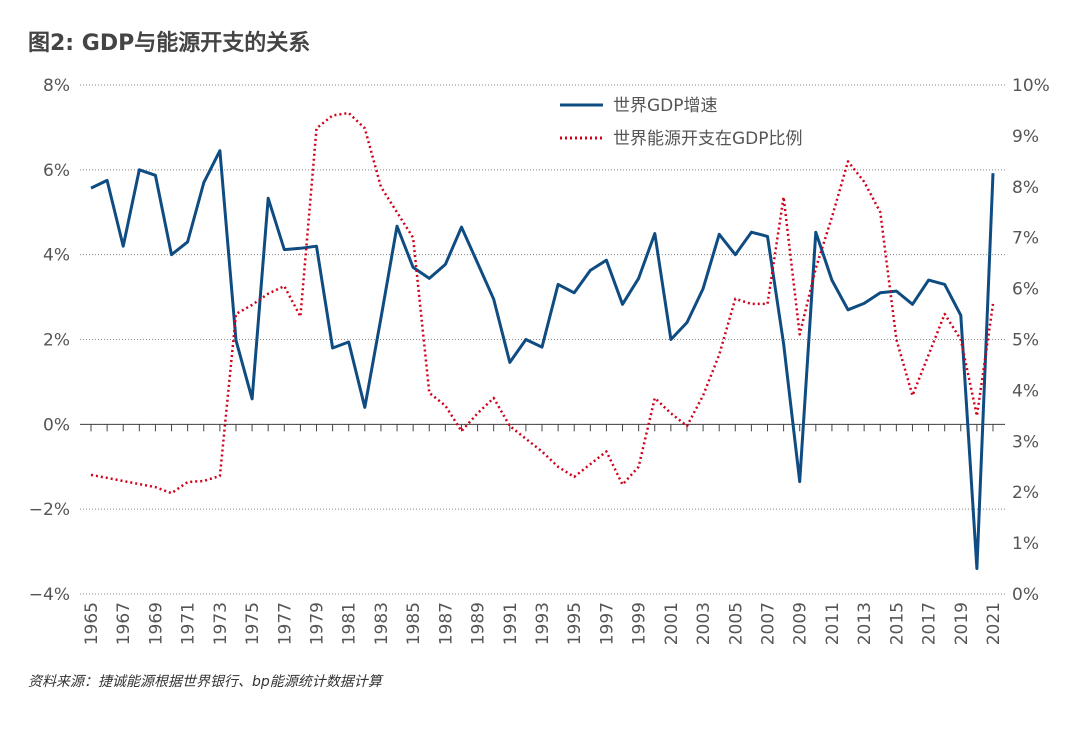 The image size is (1080, 733). What do you see at coordinates (318, 623) in the screenshot?
I see `x-tick-label: 1979` at bounding box center [318, 623].